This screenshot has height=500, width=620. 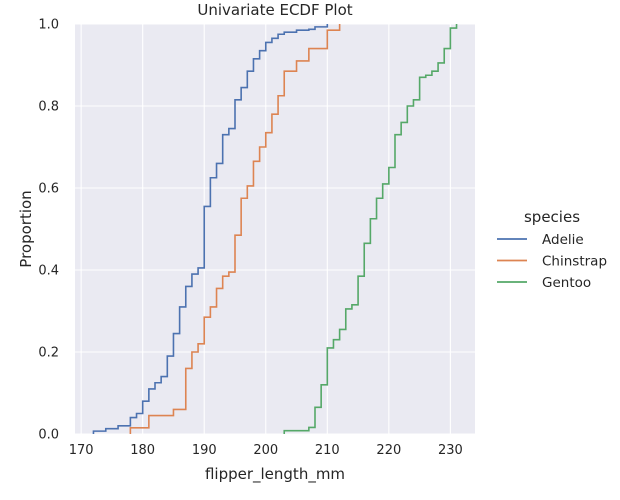 I want to click on y-tick-label: 0.6, so click(x=48, y=189).